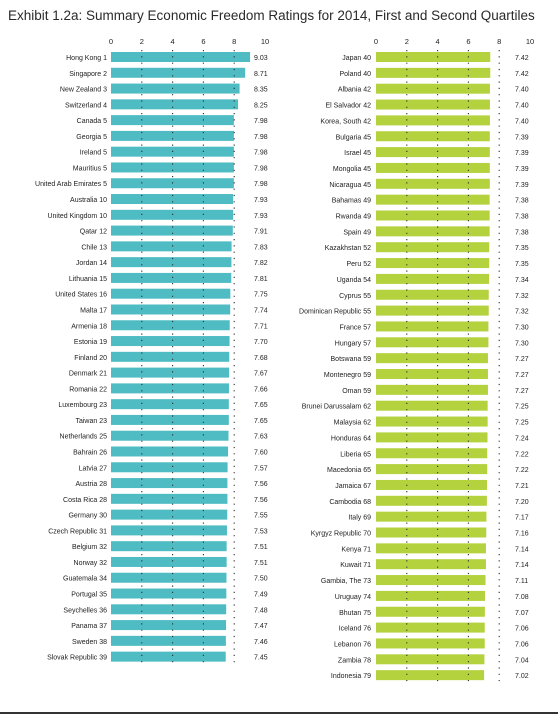 This screenshot has width=558, height=720. I want to click on category-label: Kyrgyz Republic 70, so click(341, 534).